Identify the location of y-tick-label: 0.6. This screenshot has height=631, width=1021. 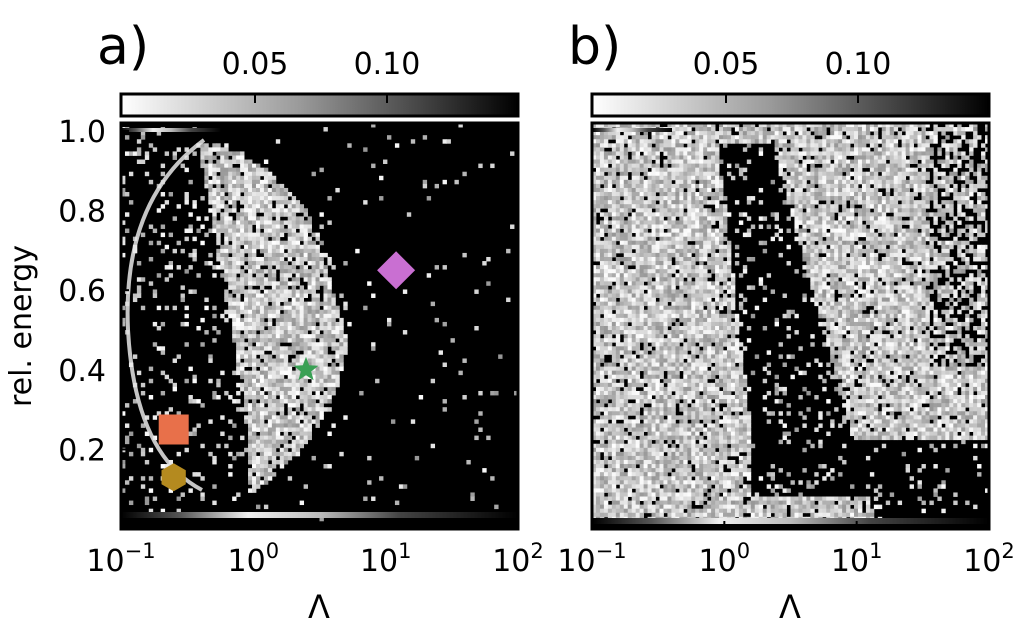
(82, 291).